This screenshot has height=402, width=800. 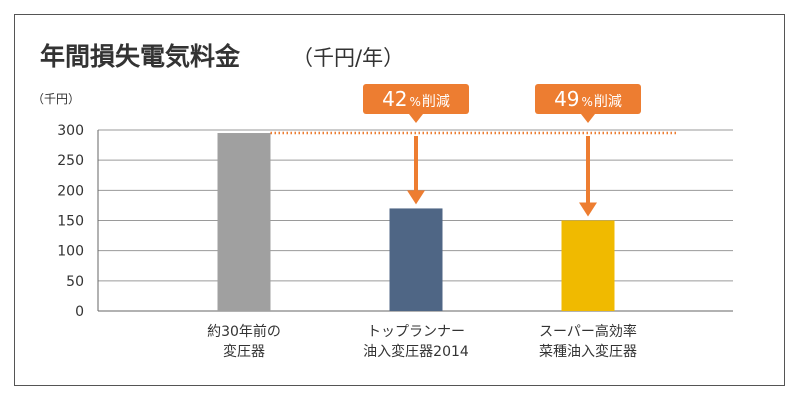 I want to click on reduction-callout-2: 49 %削減, so click(x=588, y=103).